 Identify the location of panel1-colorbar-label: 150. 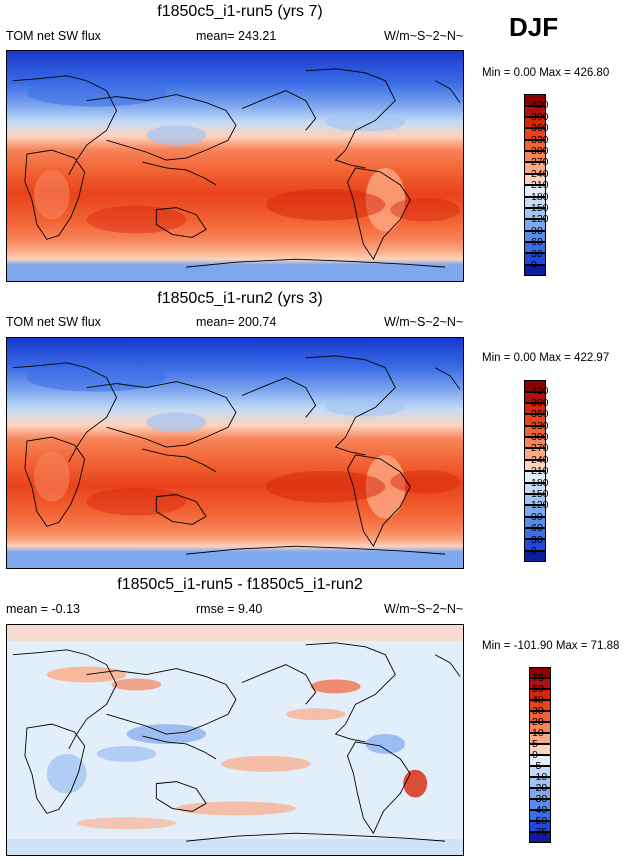
(540, 208).